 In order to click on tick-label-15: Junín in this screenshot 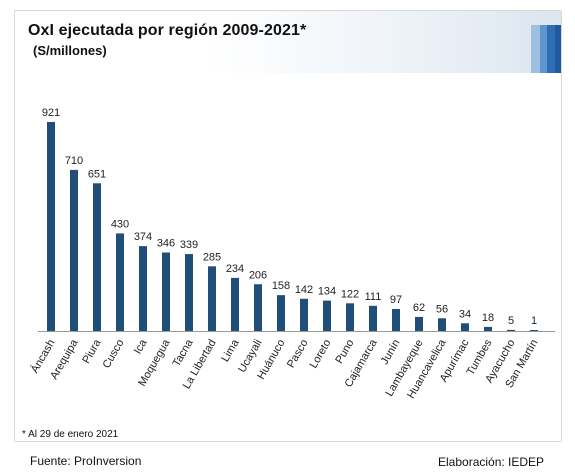, I will do `click(391, 352)`.